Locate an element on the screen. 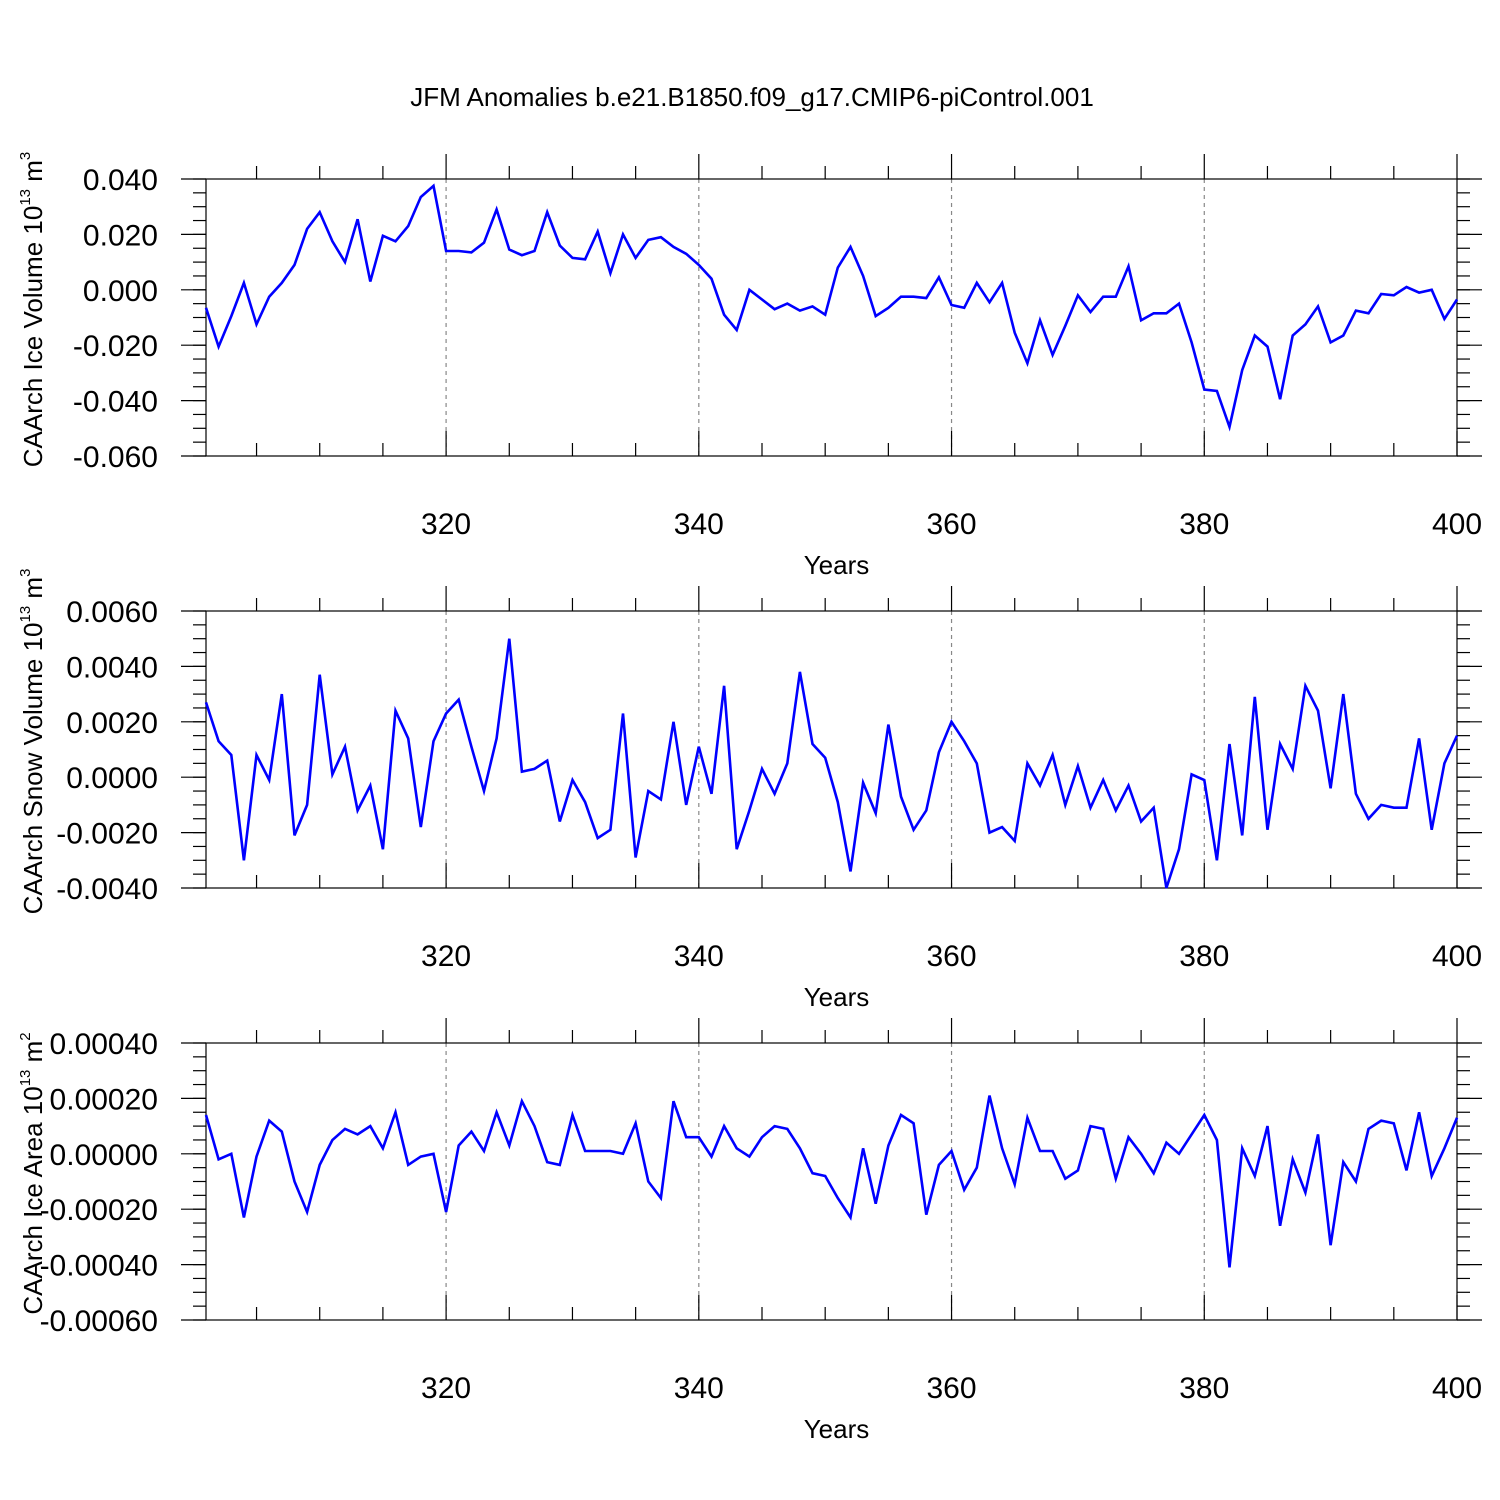 This screenshot has height=1500, width=1500. y-axis-label-main: CAArch Ice Volume 10 is located at coordinates (33, 337).